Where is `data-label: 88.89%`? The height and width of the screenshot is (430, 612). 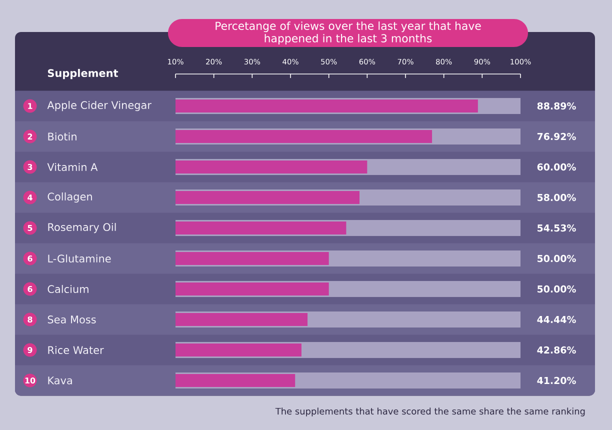
data-label: 88.89% is located at coordinates (556, 106).